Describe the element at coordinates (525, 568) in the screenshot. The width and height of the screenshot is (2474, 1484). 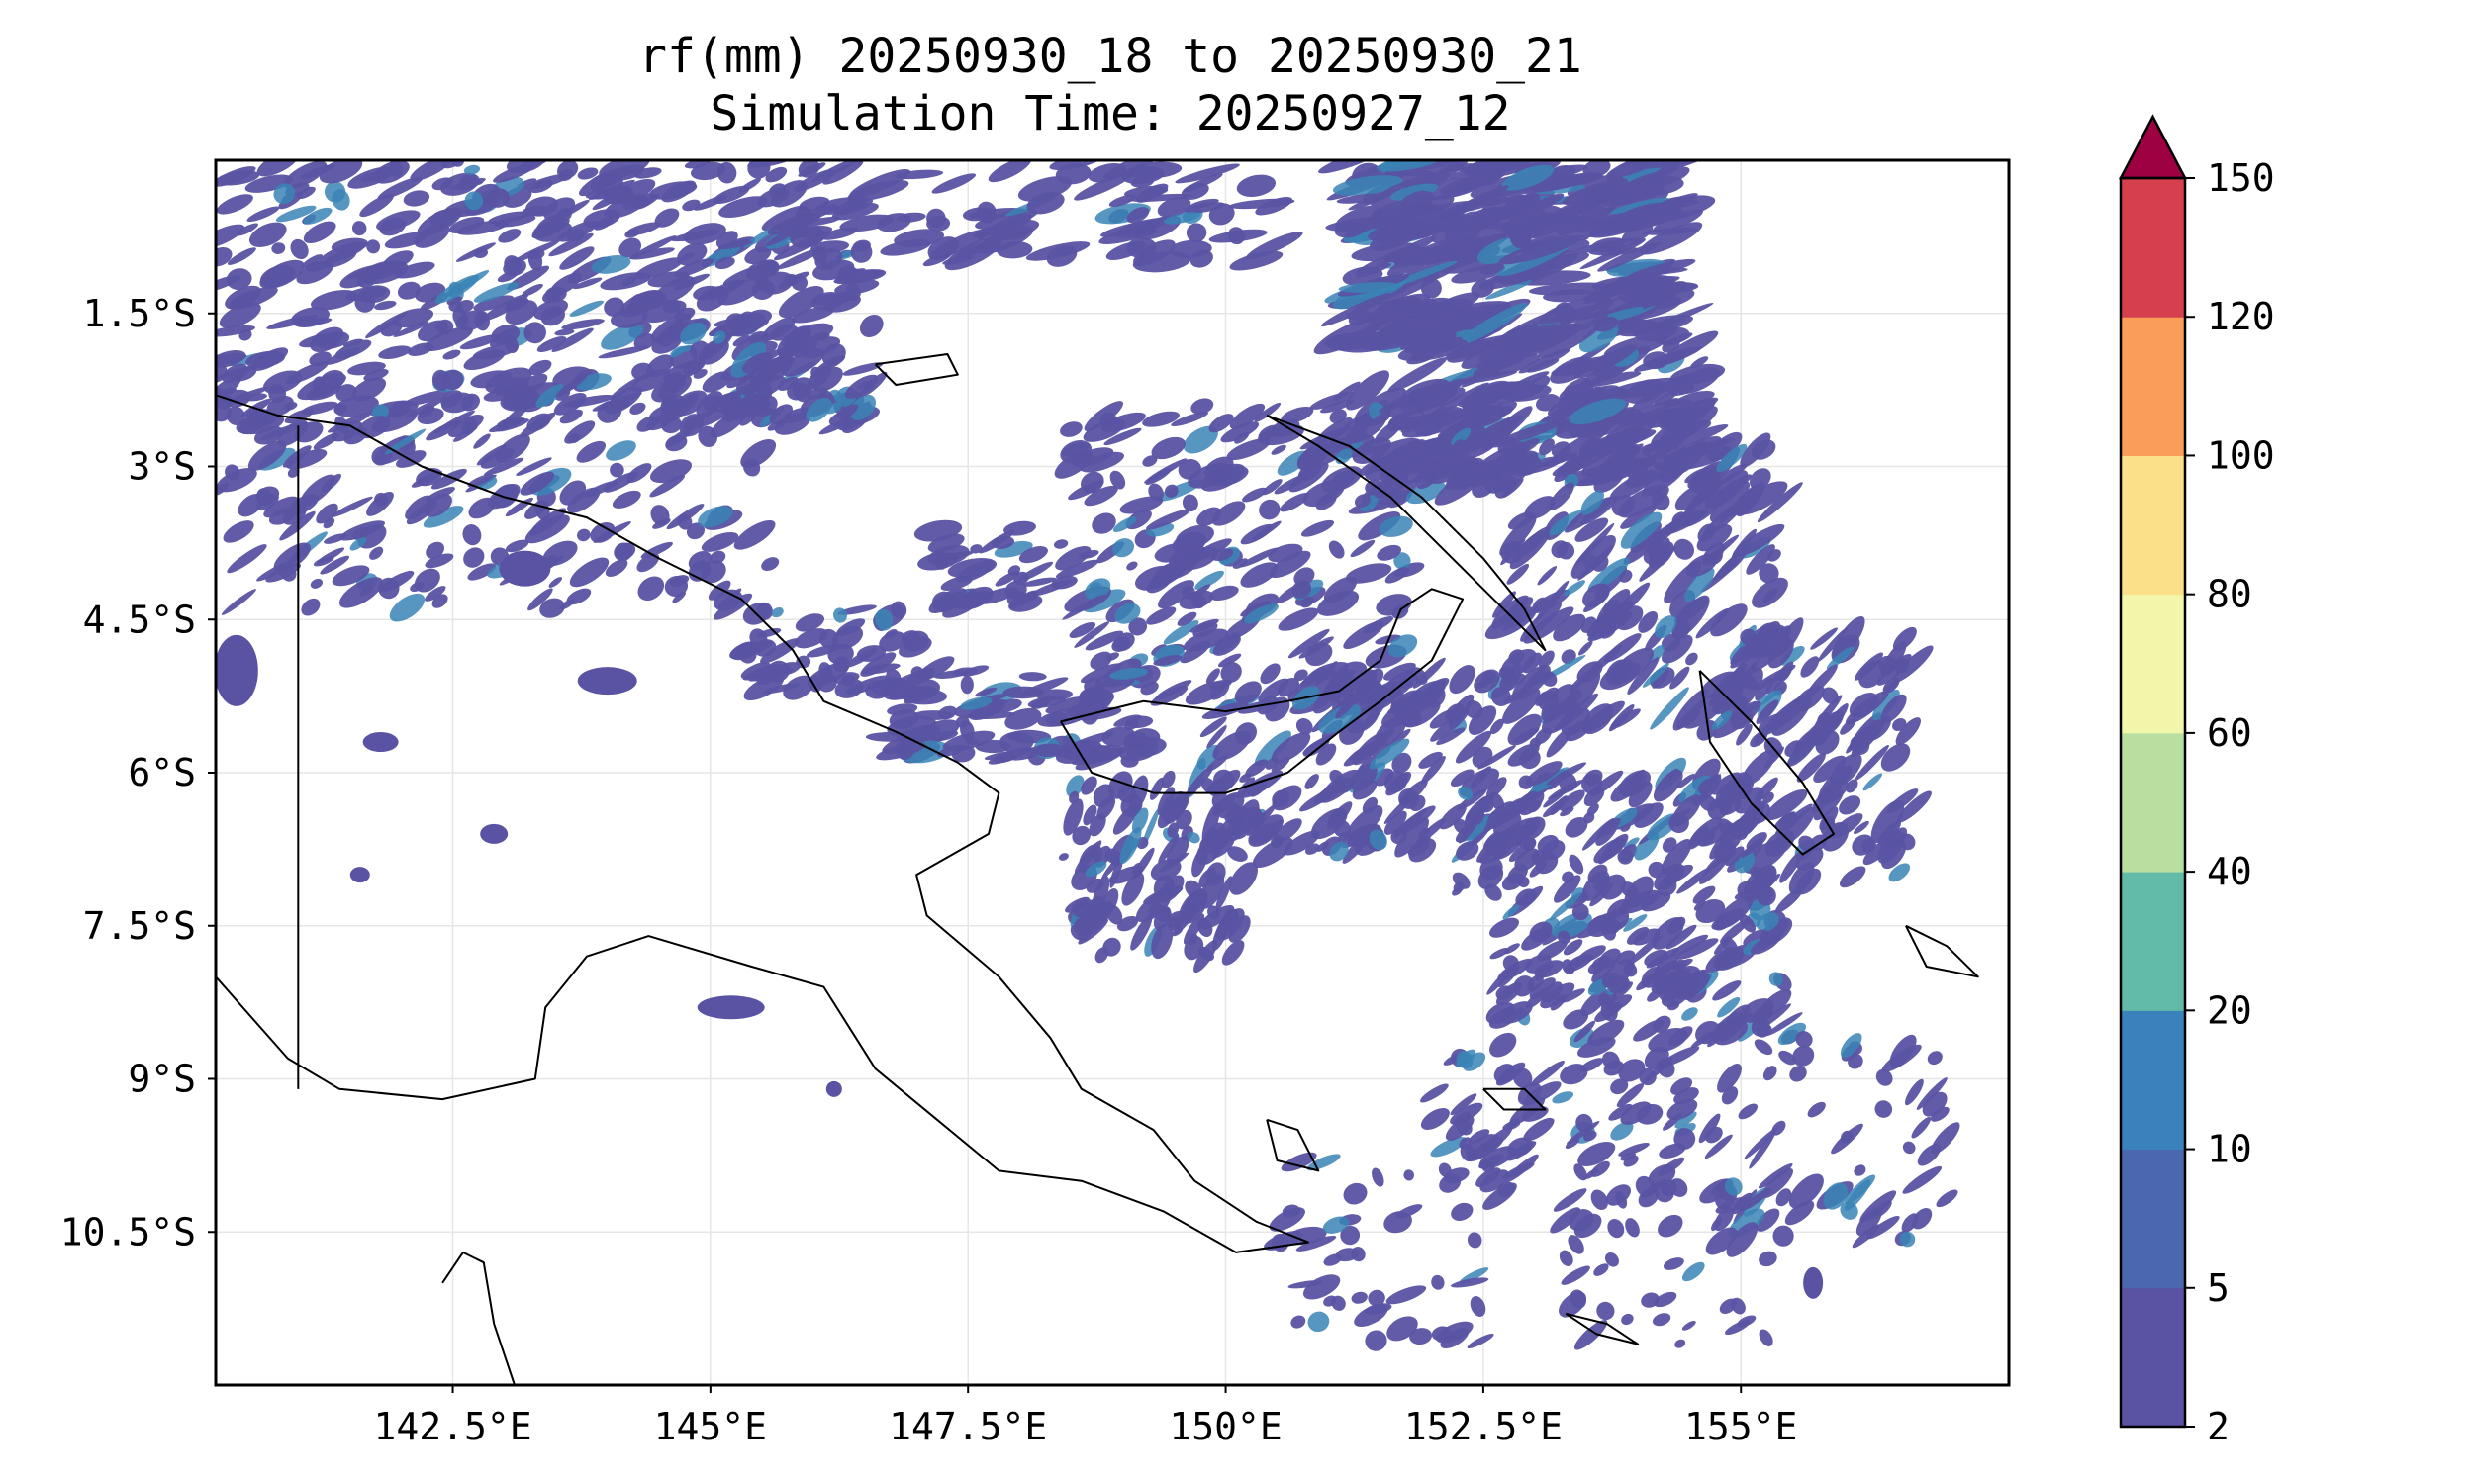
I see `rain-blob` at that location.